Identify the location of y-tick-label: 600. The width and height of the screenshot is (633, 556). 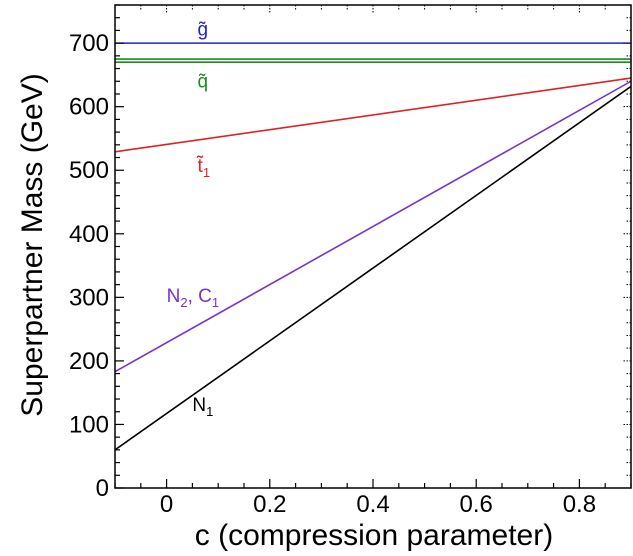
(89, 107).